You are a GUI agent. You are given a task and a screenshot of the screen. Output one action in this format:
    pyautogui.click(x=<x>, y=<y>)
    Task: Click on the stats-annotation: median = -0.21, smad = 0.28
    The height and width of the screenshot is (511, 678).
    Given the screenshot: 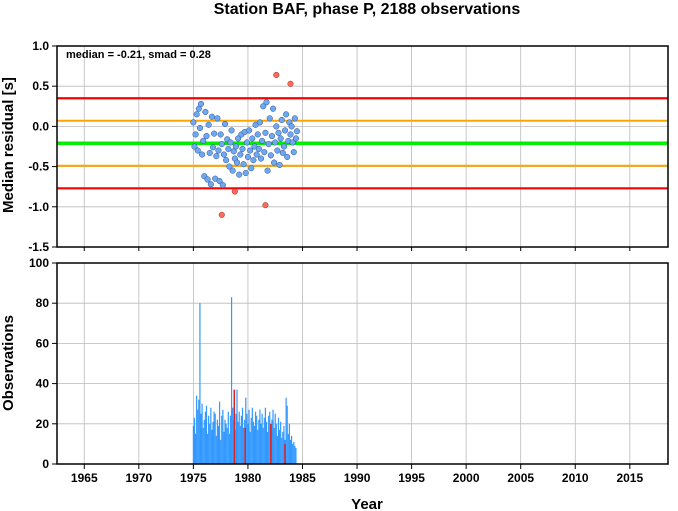 What is the action you would take?
    pyautogui.click(x=138, y=55)
    